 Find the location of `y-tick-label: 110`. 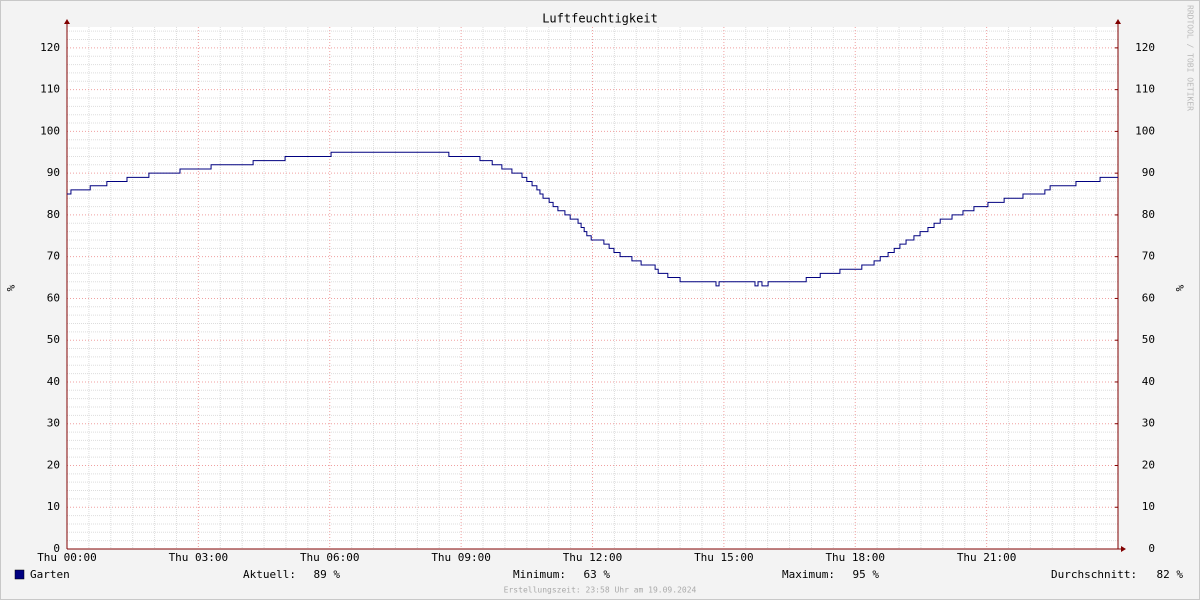

y-tick-label: 110 is located at coordinates (50, 89).